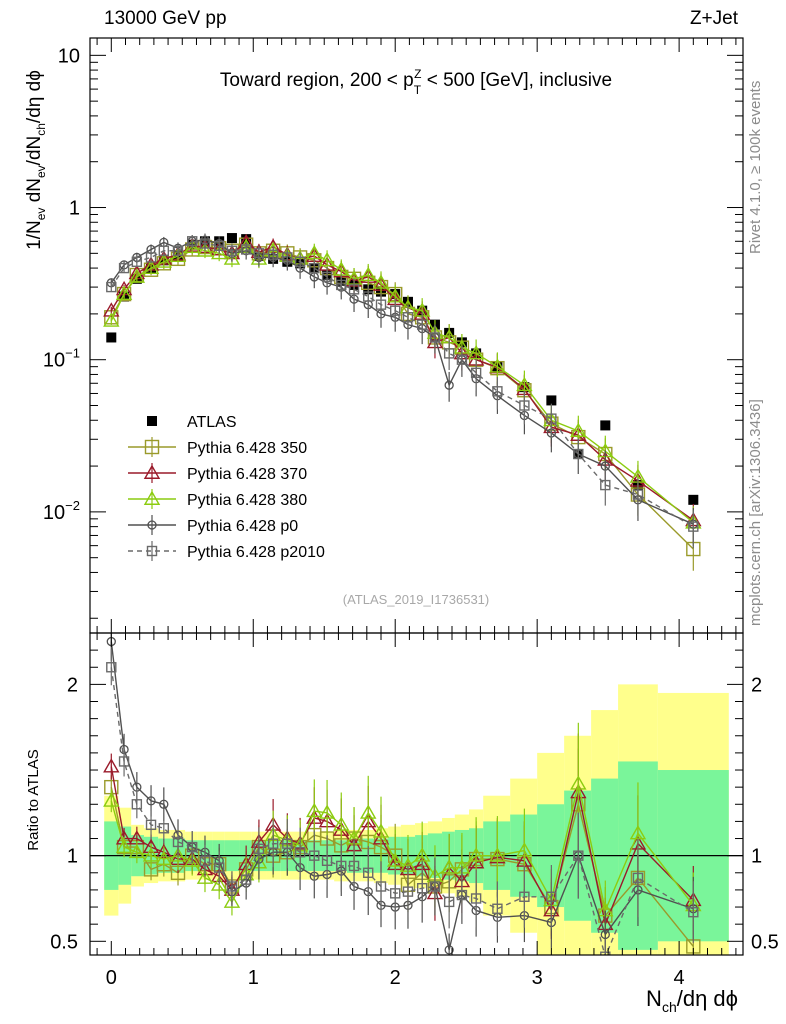  Describe the element at coordinates (247, 448) in the screenshot. I see `legend-label: Pythia 6.428 350` at that location.